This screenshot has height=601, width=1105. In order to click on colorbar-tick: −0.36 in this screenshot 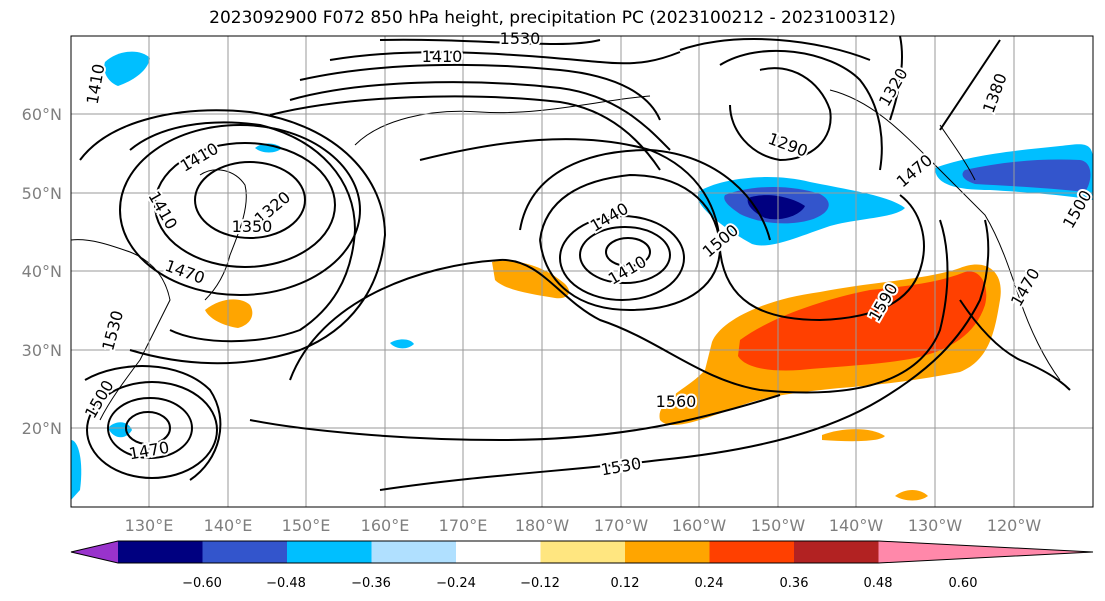, I will do `click(371, 583)`.